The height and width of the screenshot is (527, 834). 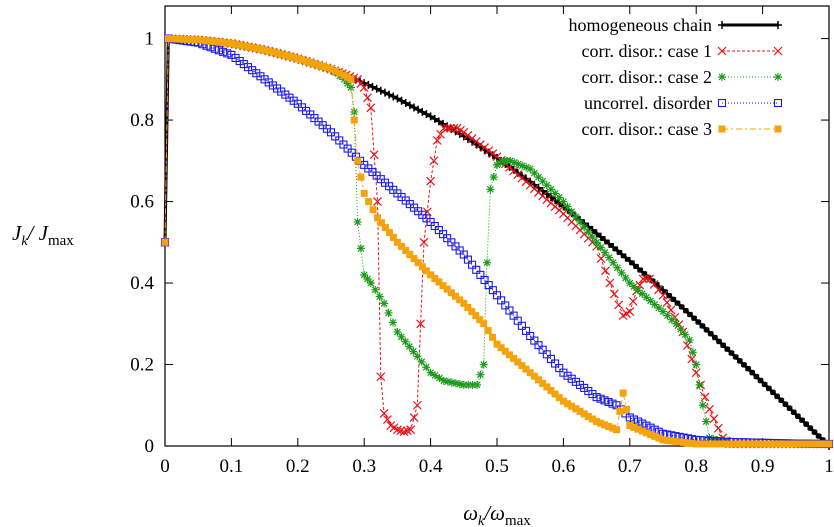 What do you see at coordinates (696, 466) in the screenshot?
I see `x-tick-label: 0.8` at bounding box center [696, 466].